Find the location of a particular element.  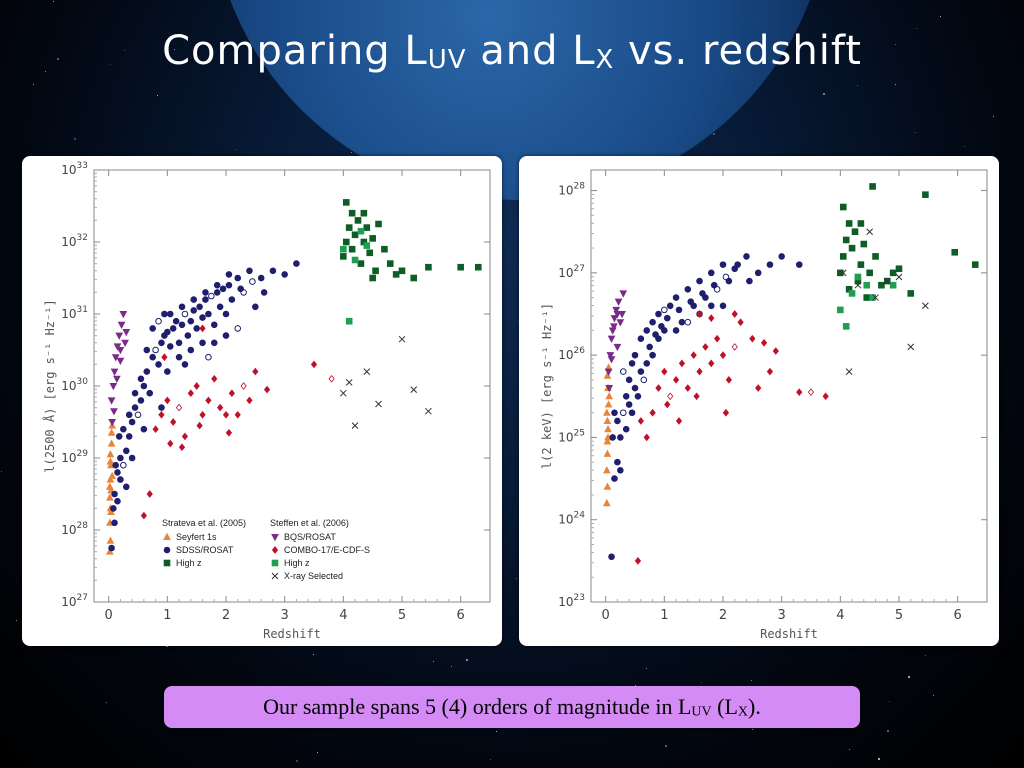

y-tick-label: 1025 is located at coordinates (571, 436).